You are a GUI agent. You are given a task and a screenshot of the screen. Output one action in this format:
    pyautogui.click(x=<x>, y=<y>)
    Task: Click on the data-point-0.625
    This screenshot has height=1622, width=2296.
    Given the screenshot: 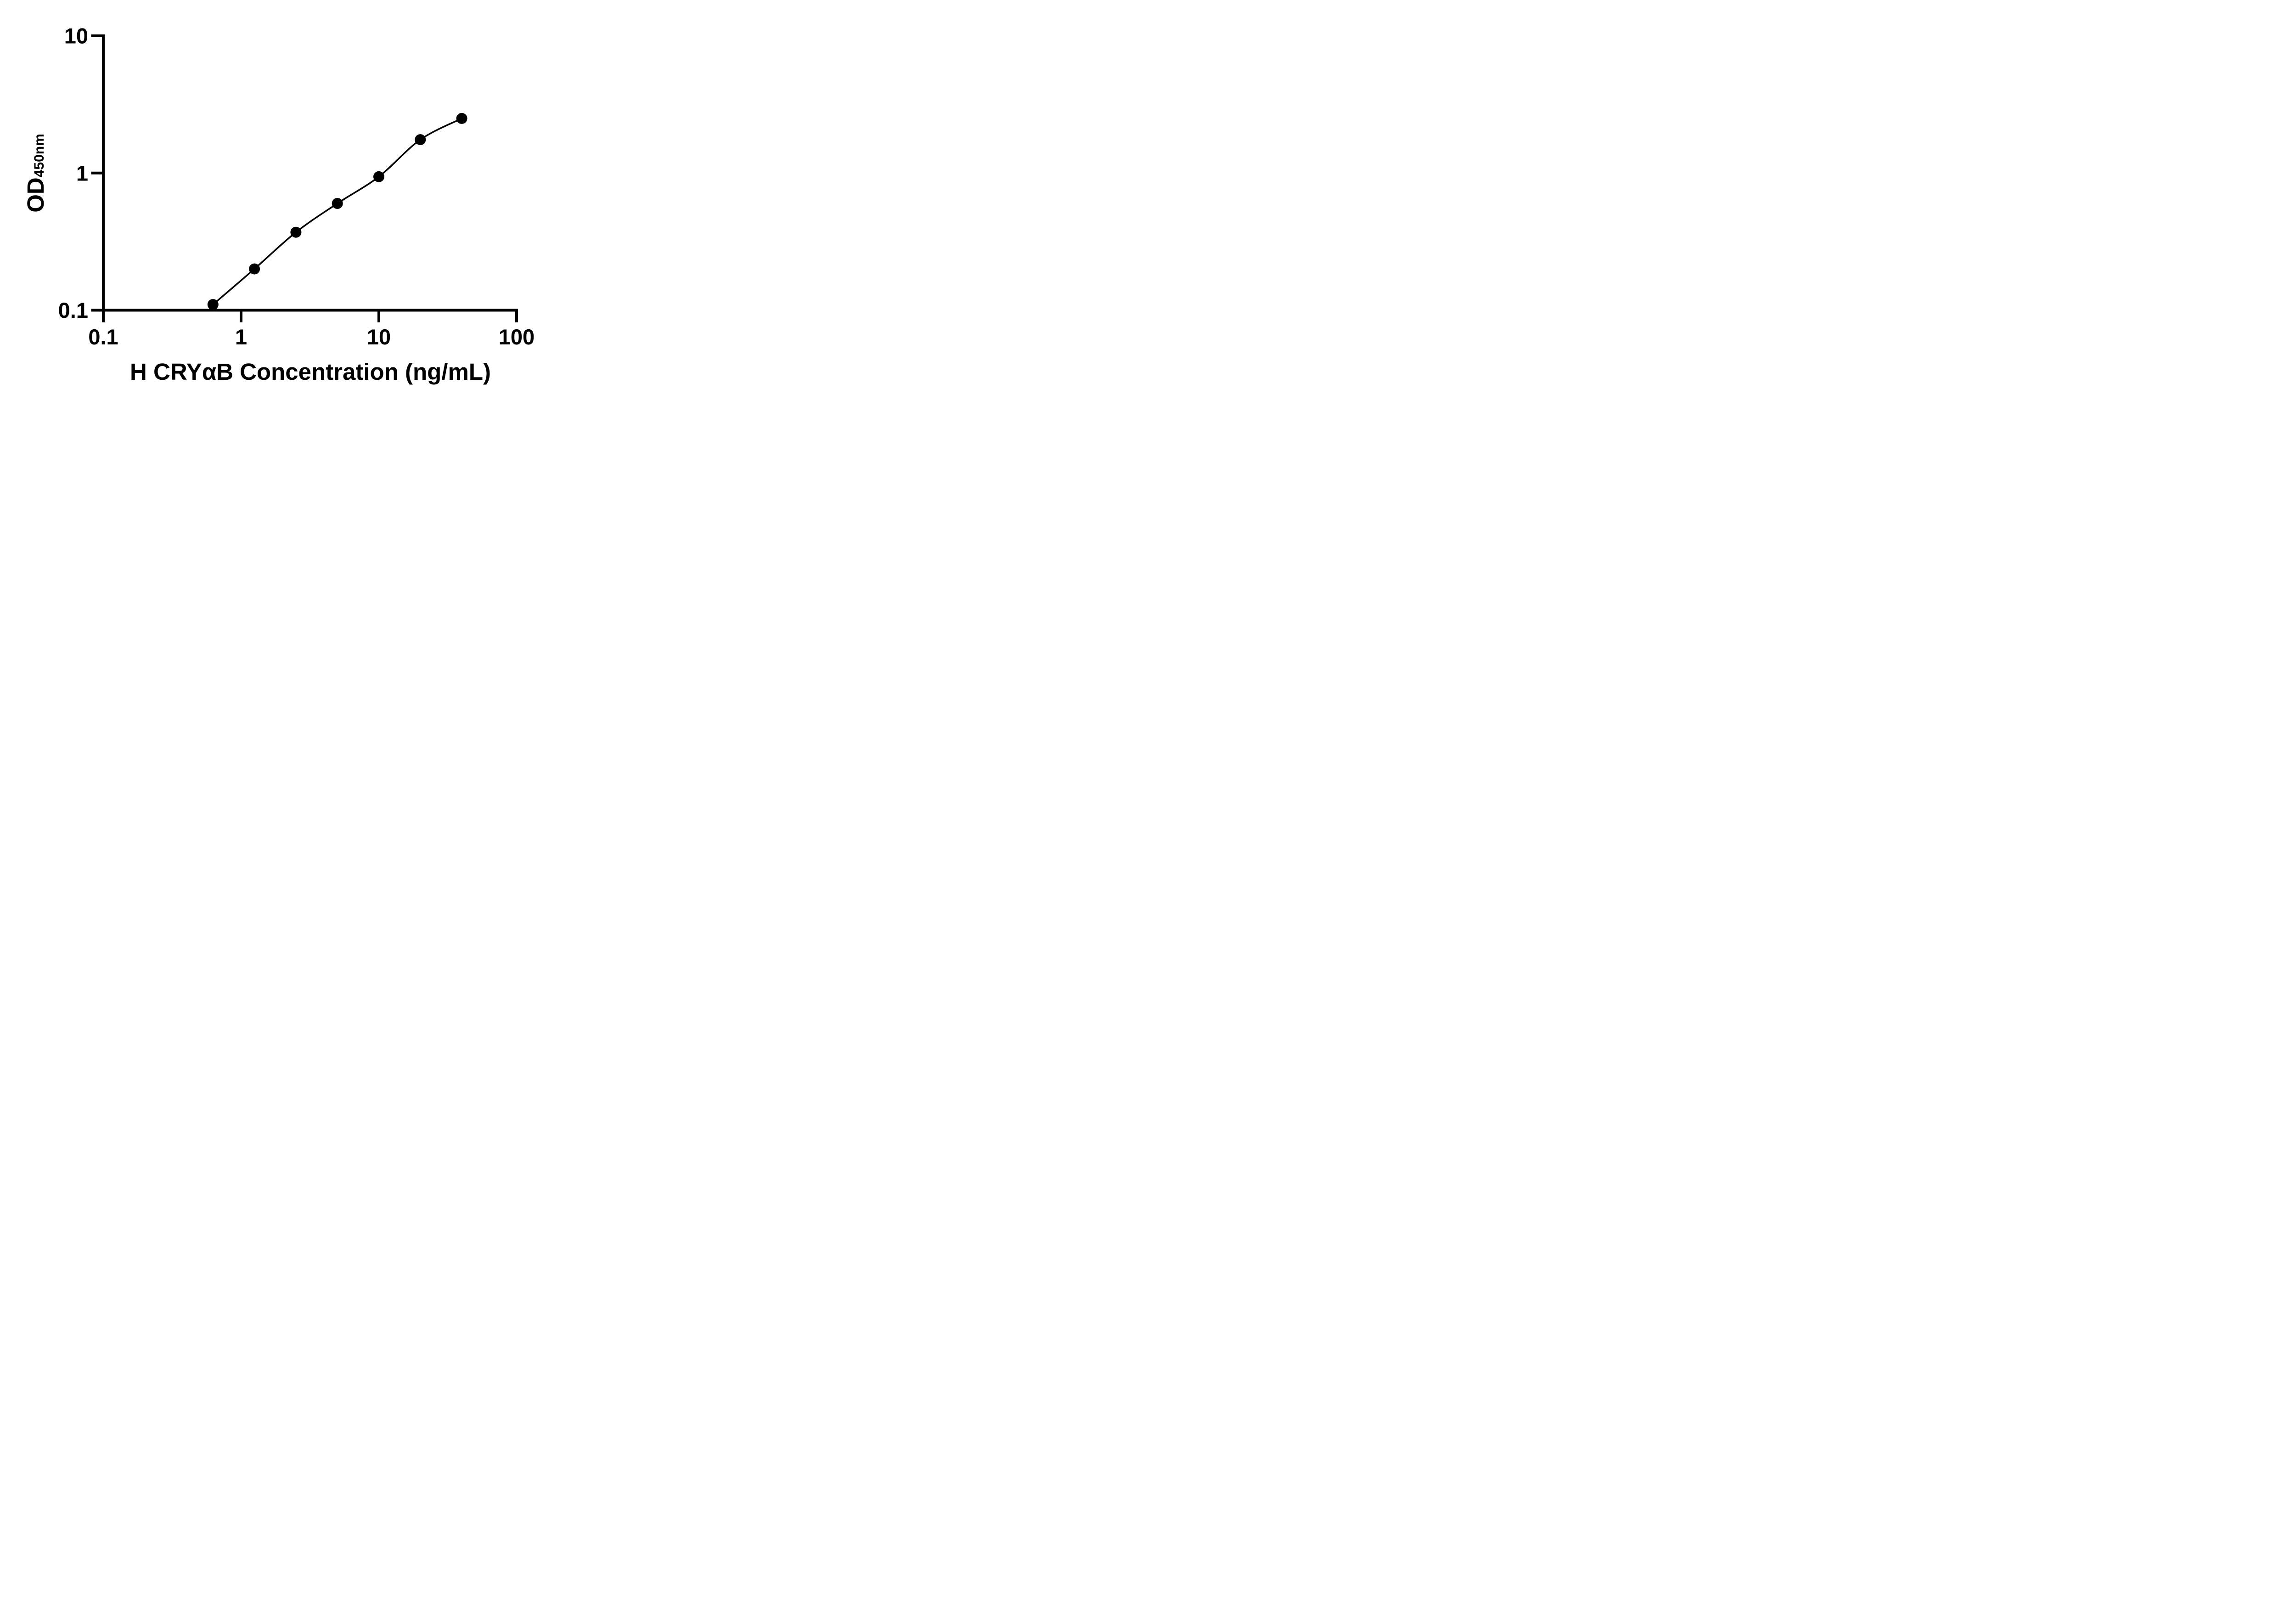 What is the action you would take?
    pyautogui.click(x=213, y=304)
    